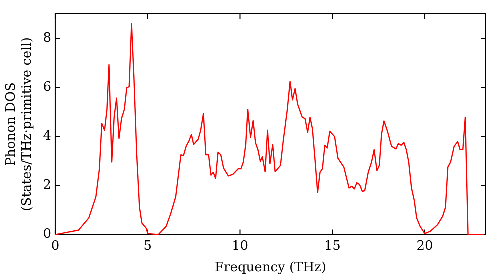  Describe the element at coordinates (47, 87) in the screenshot. I see `y-tick-label: 6` at that location.